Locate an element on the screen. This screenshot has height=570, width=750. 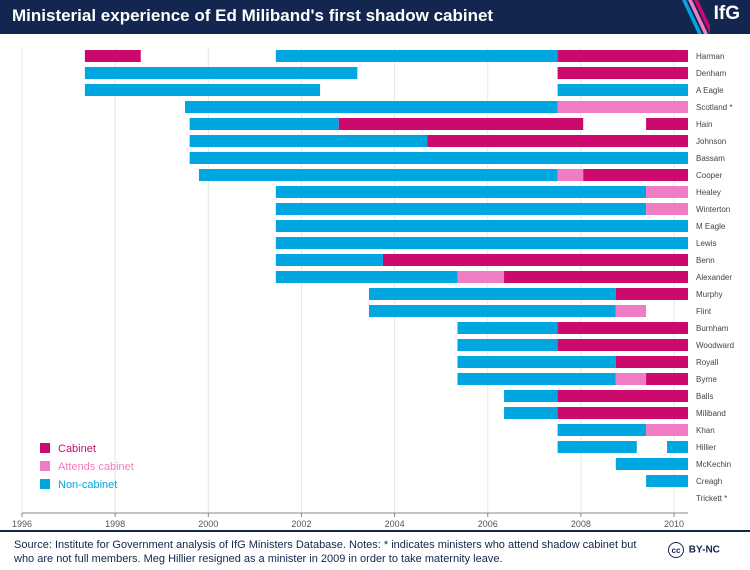
row-label: Royall is located at coordinates (707, 362).